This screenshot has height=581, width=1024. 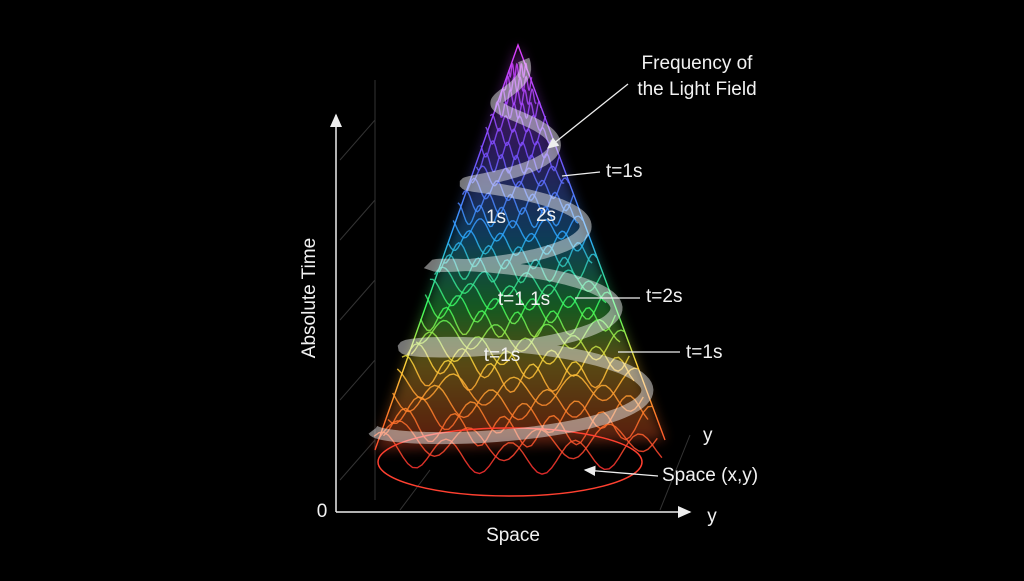 I want to click on title-line: Frequency of, so click(x=698, y=63).